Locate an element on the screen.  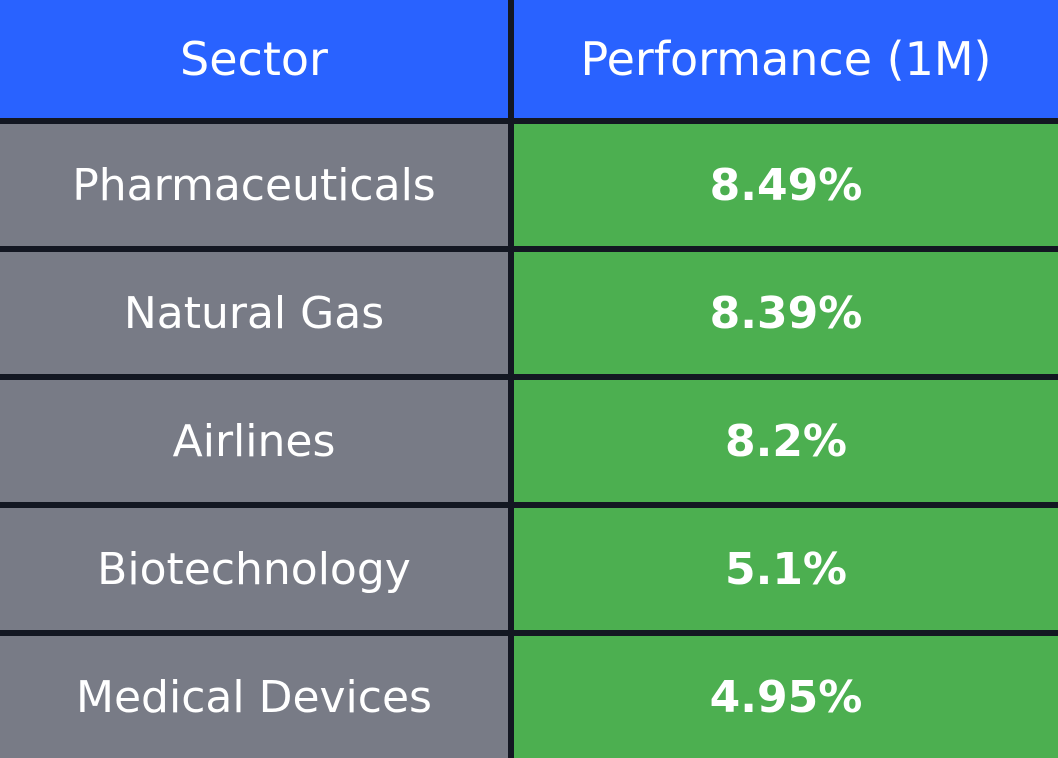
sector-cell: Airlines is located at coordinates (254, 441).